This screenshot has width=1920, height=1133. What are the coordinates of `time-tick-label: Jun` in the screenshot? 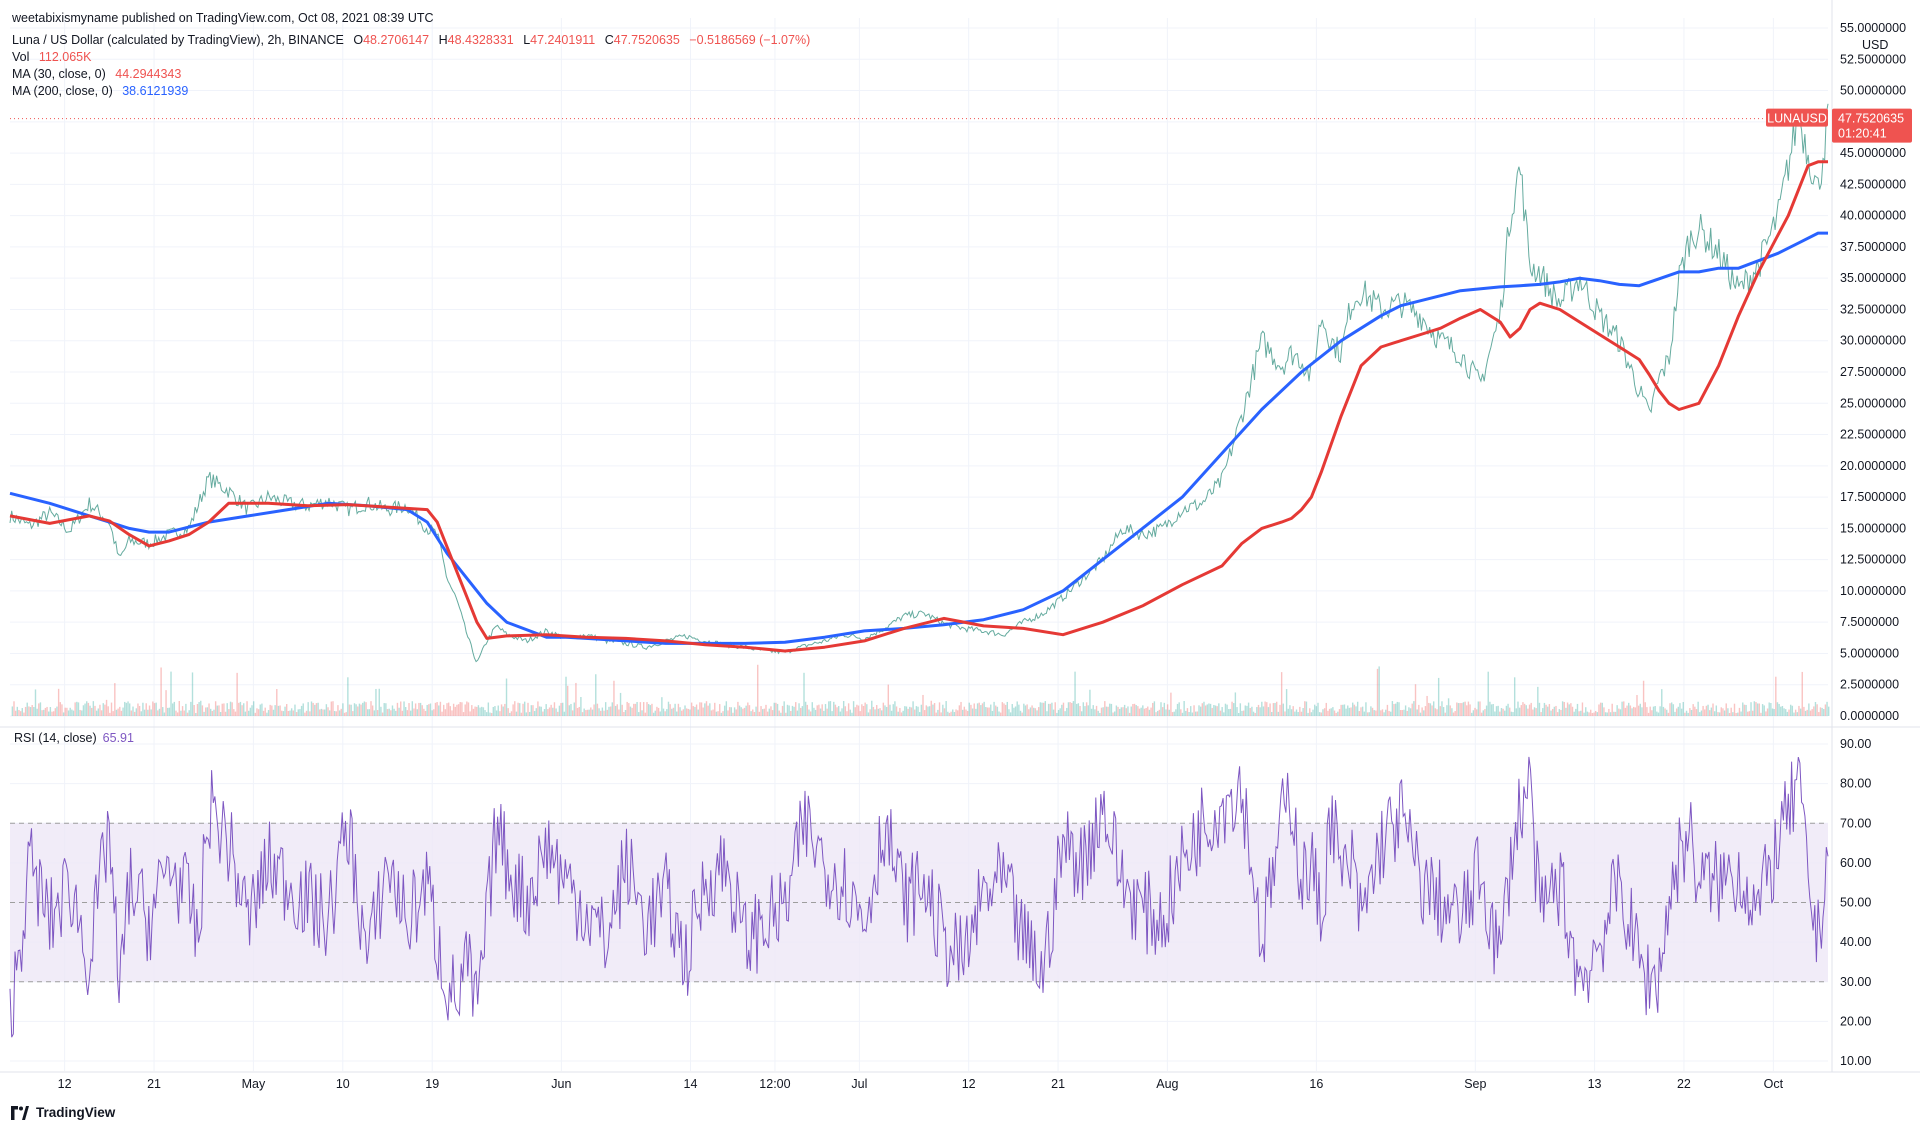 It's located at (561, 1084).